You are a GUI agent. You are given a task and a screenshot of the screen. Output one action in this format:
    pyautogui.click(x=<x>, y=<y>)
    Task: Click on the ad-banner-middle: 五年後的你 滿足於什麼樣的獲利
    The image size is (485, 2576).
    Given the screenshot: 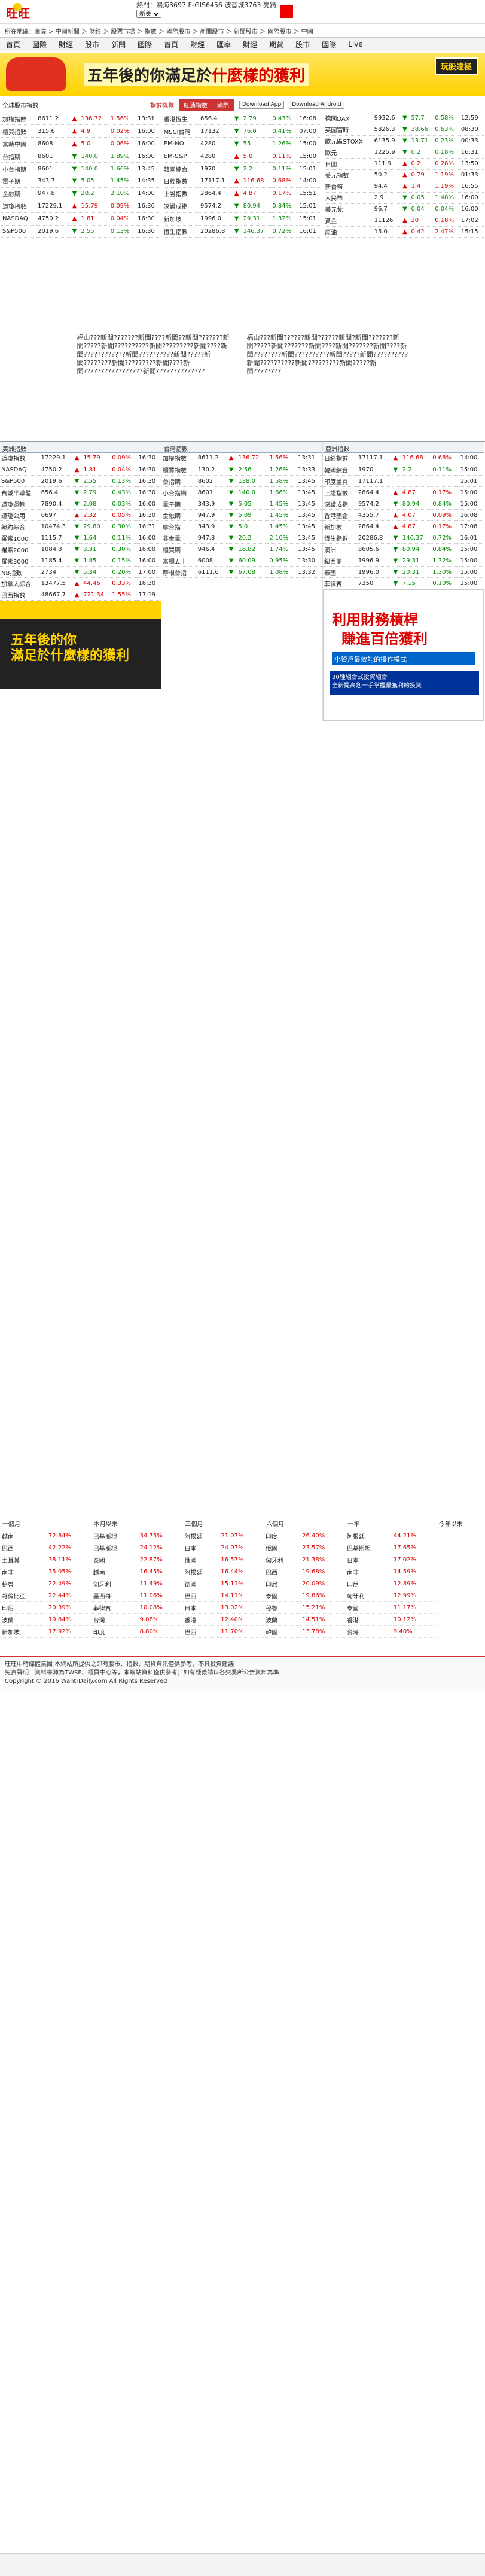 What is the action you would take?
    pyautogui.click(x=80, y=645)
    